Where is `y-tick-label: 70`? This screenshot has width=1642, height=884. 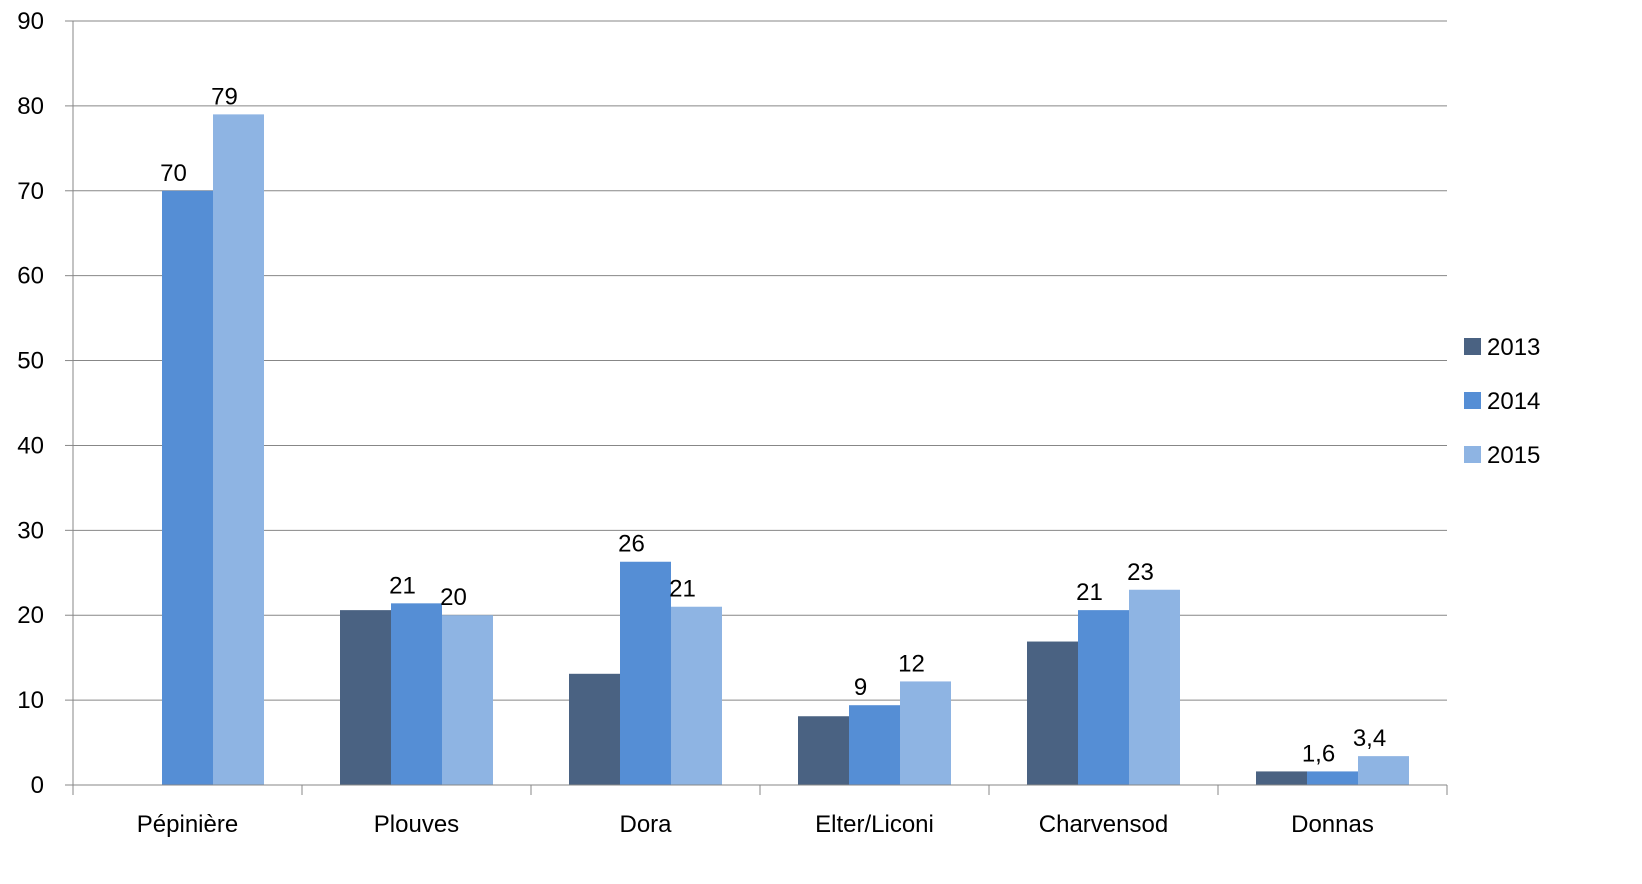
y-tick-label: 70 is located at coordinates (30, 191).